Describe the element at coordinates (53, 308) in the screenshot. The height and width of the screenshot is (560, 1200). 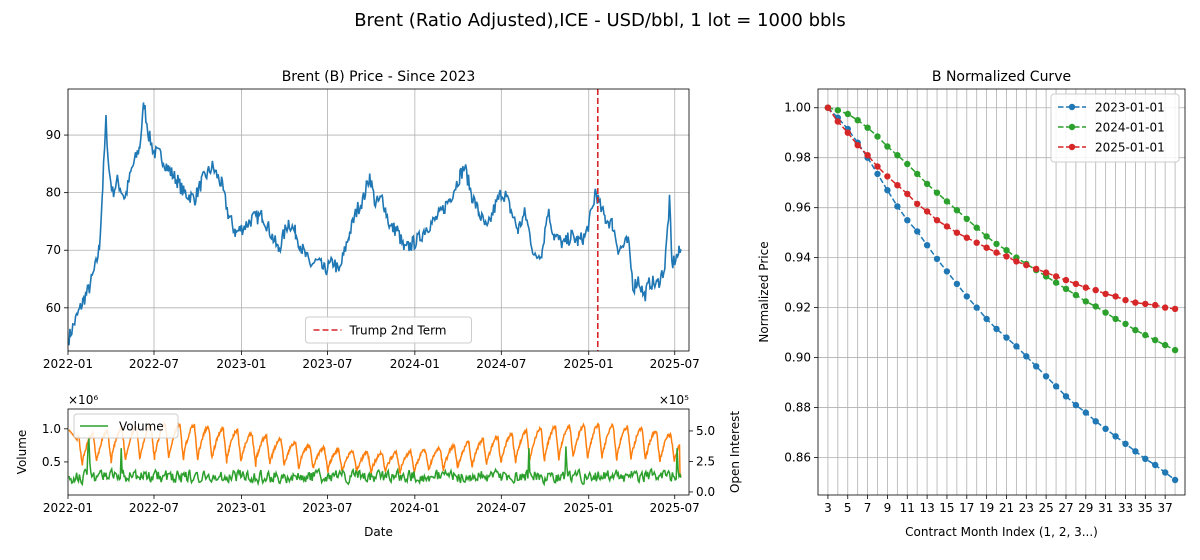
I see `price-y-tick-label: 60` at that location.